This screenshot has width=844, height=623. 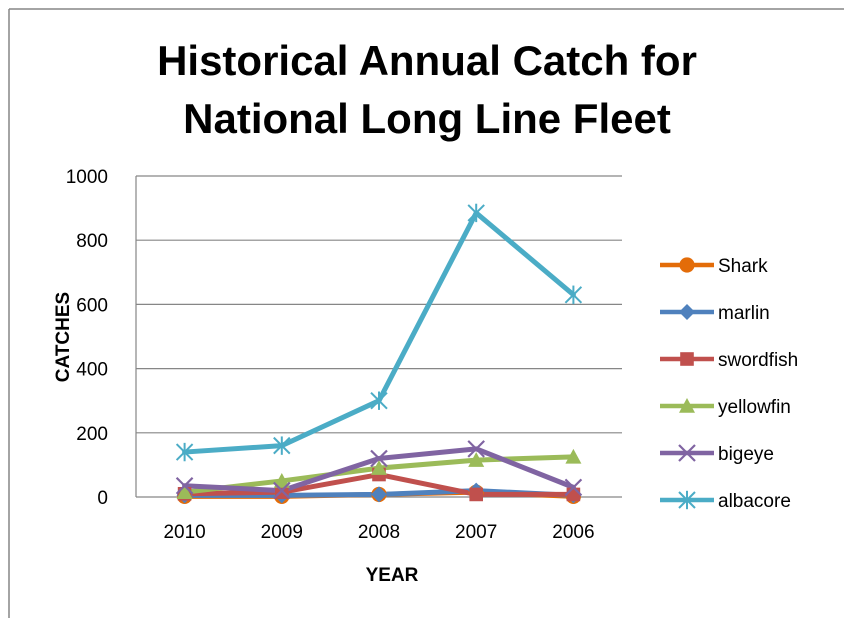 What do you see at coordinates (92, 241) in the screenshot?
I see `y-tick-label: 800` at bounding box center [92, 241].